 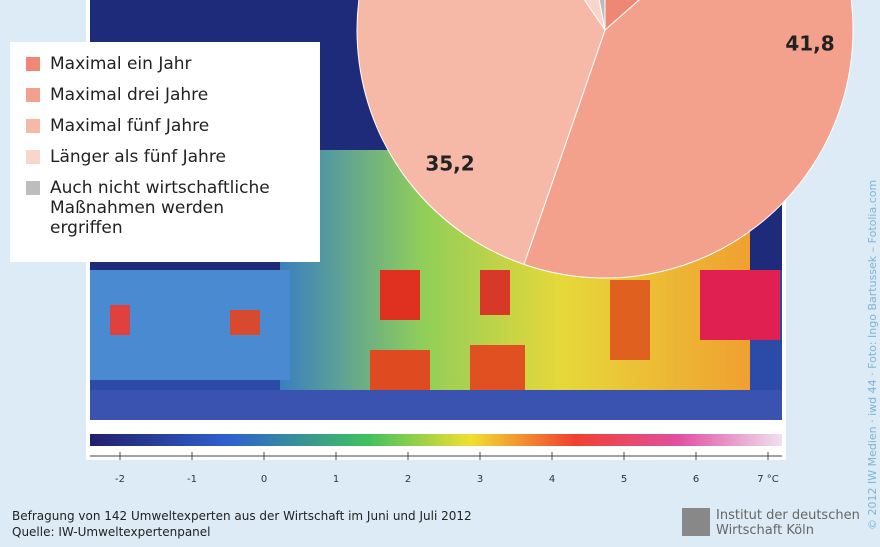 I want to click on scale-label: 1, so click(x=336, y=479).